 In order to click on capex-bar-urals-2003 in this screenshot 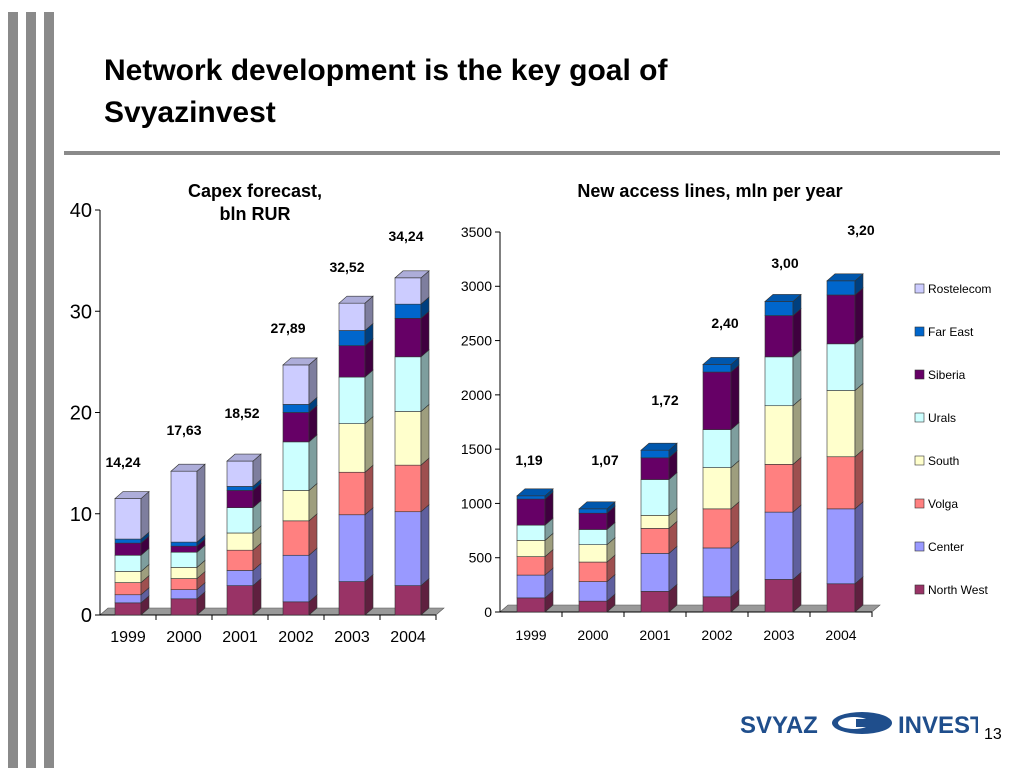, I will do `click(352, 400)`.